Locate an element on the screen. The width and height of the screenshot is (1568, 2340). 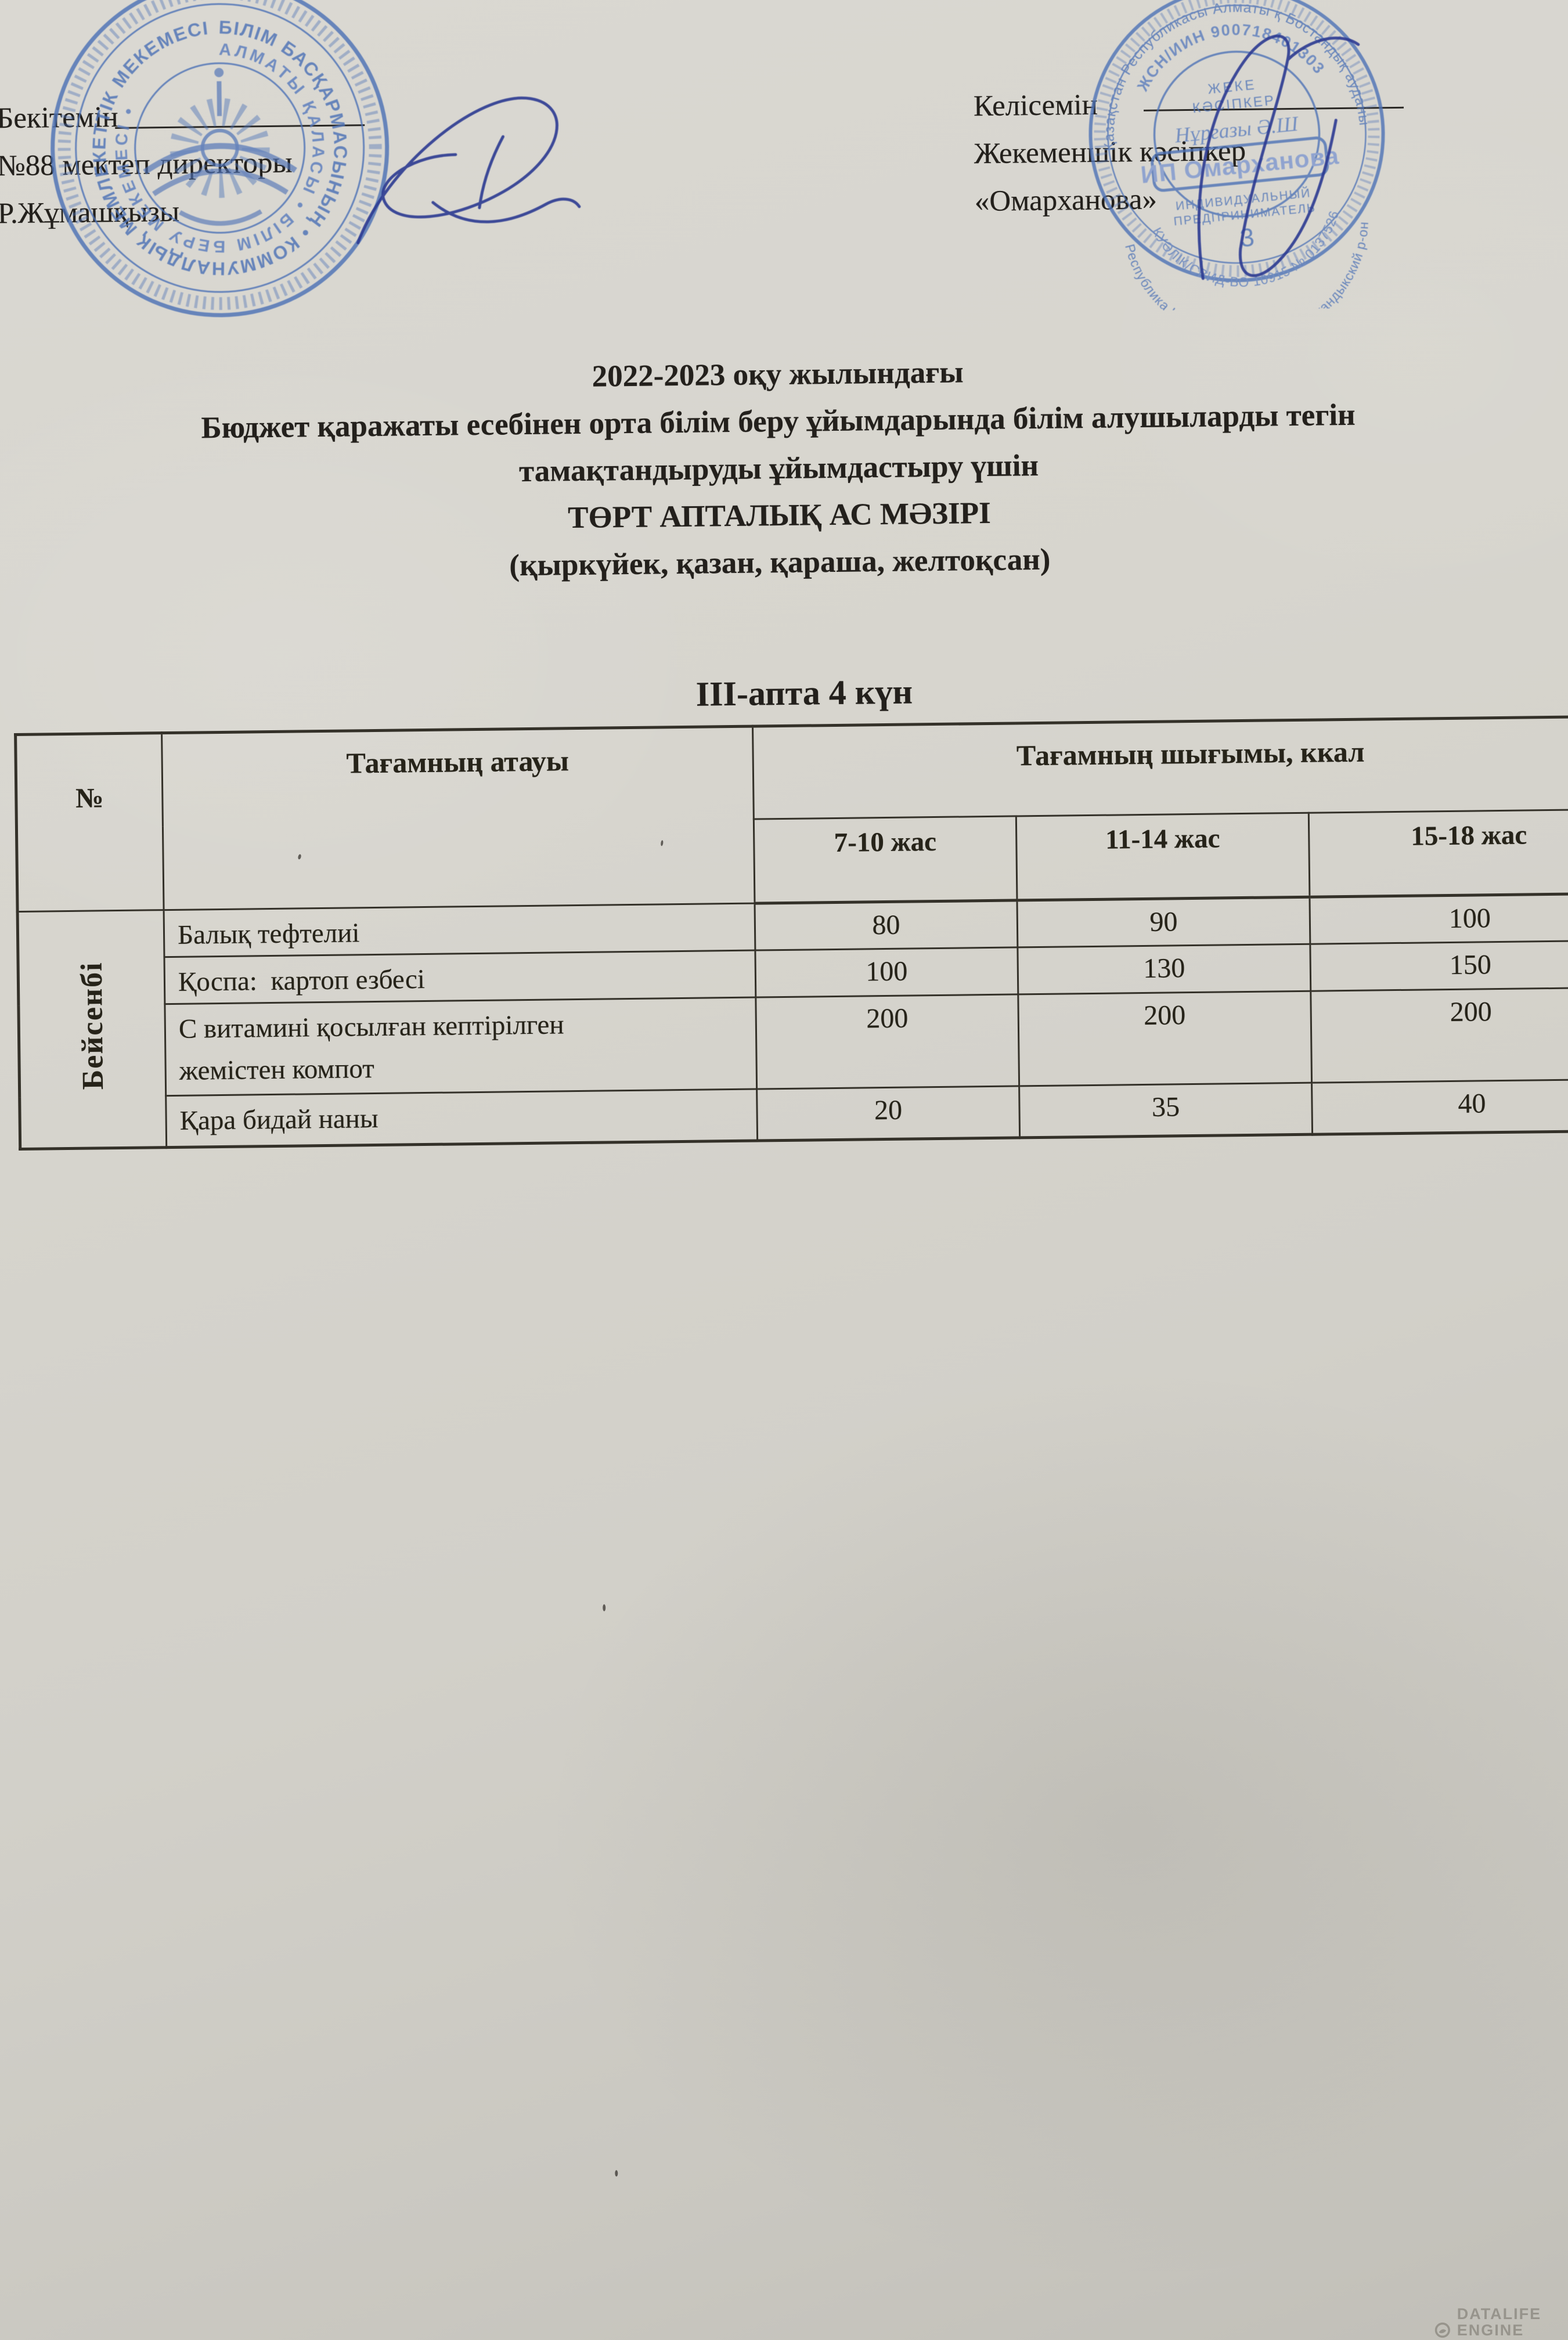
watermark: DATALIFE ENGINE SOFTNEWS MEDIA GROUP is located at coordinates (1501, 2323).